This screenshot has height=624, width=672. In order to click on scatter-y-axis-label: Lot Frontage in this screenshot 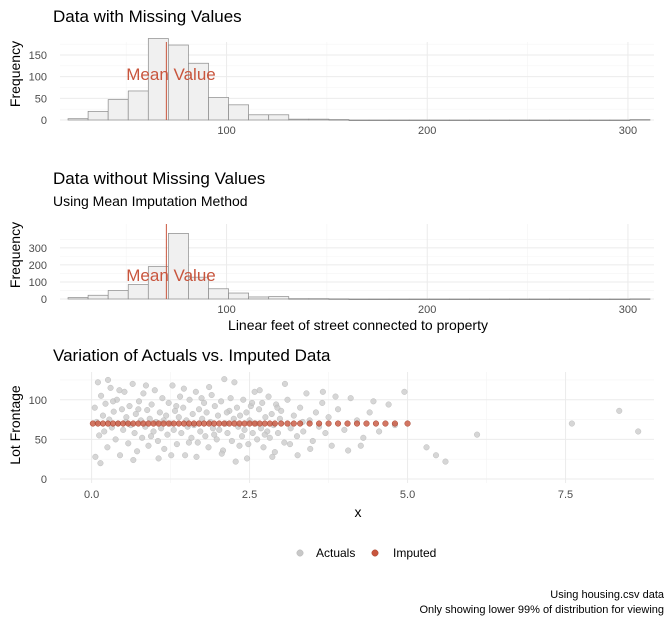, I will do `click(15, 425)`.